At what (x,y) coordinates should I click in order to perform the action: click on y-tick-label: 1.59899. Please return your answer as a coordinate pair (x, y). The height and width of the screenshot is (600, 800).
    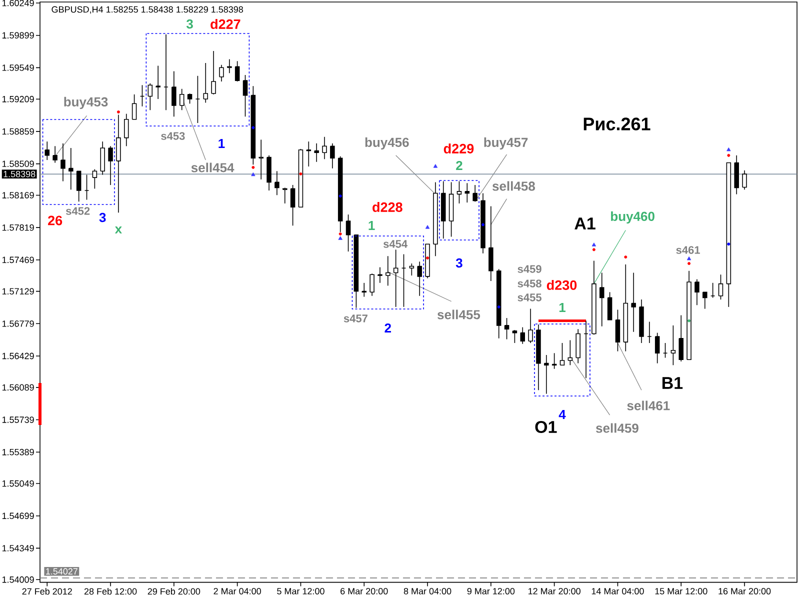
    Looking at the image, I should click on (18, 35).